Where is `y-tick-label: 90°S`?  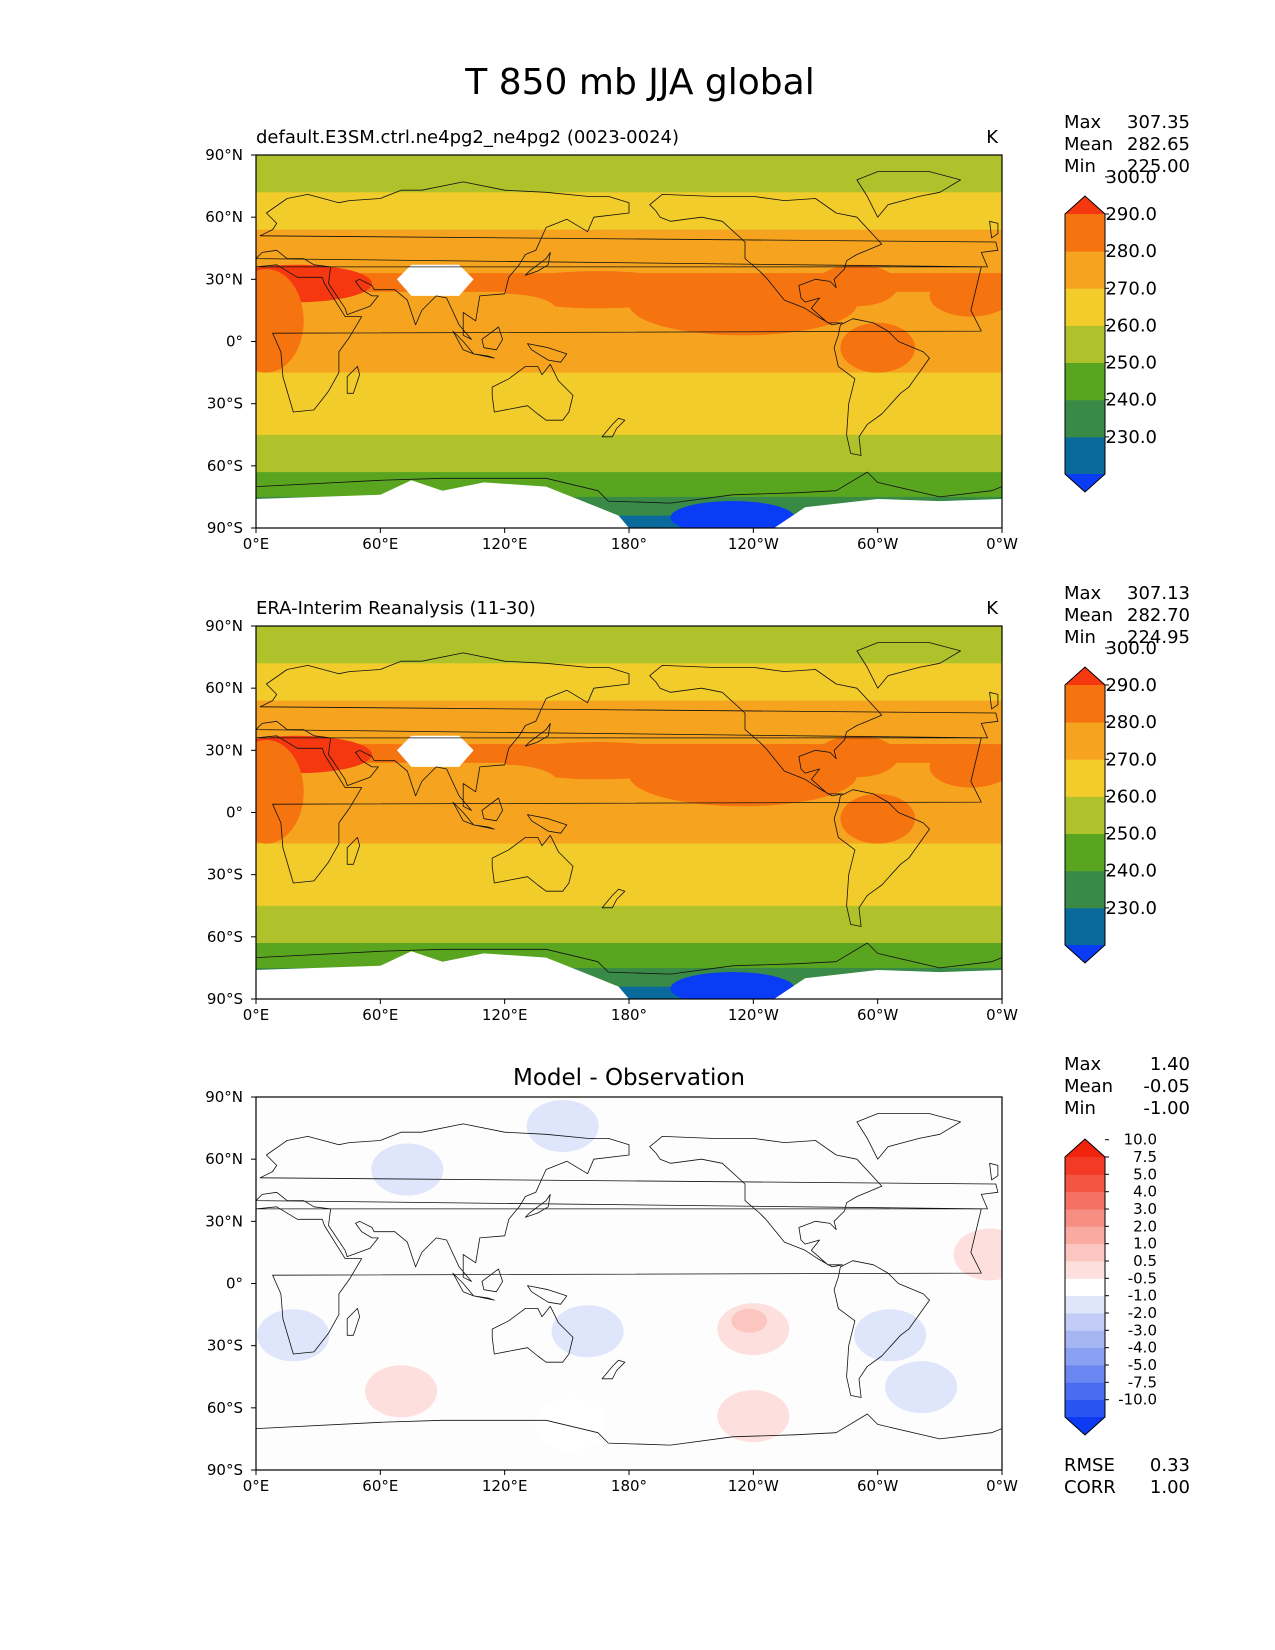
y-tick-label: 90°S is located at coordinates (225, 528).